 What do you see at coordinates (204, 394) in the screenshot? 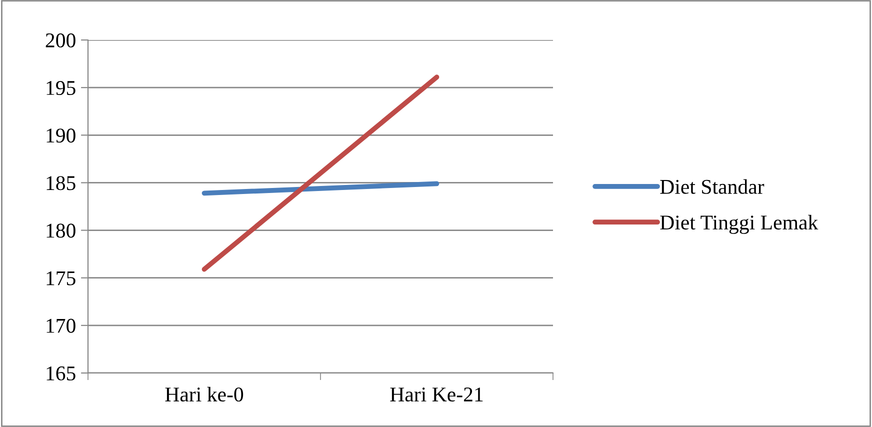
I see `x-tick-label: Hari ke-0` at bounding box center [204, 394].